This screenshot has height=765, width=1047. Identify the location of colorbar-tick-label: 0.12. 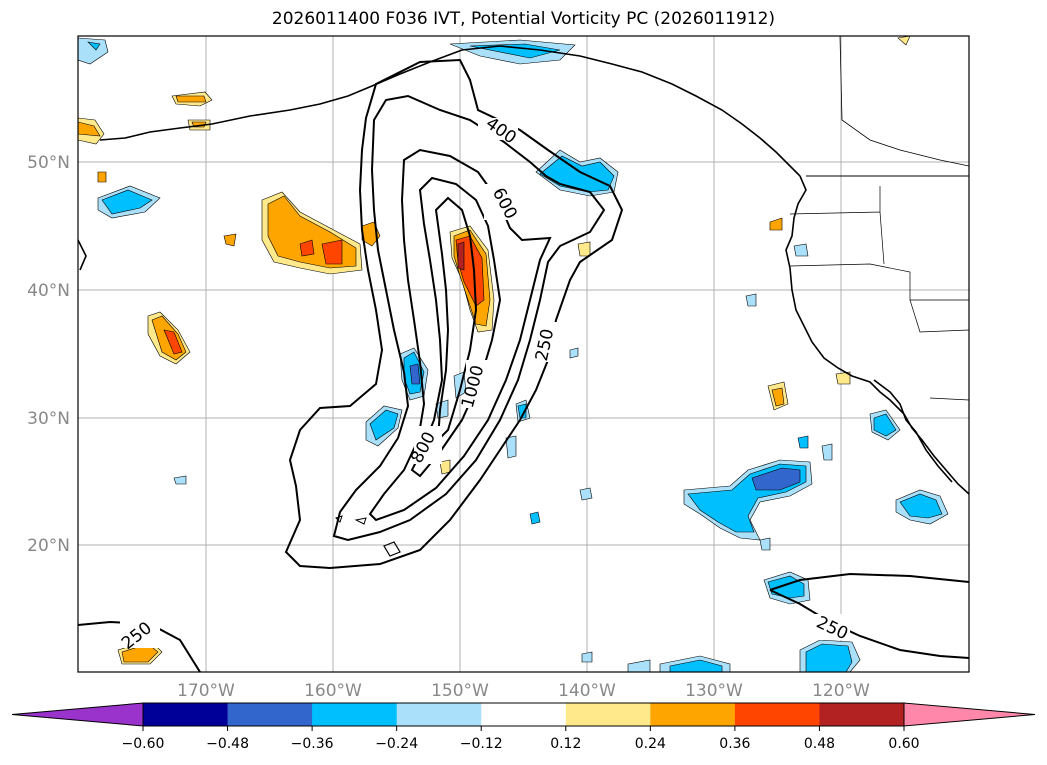
(565, 744).